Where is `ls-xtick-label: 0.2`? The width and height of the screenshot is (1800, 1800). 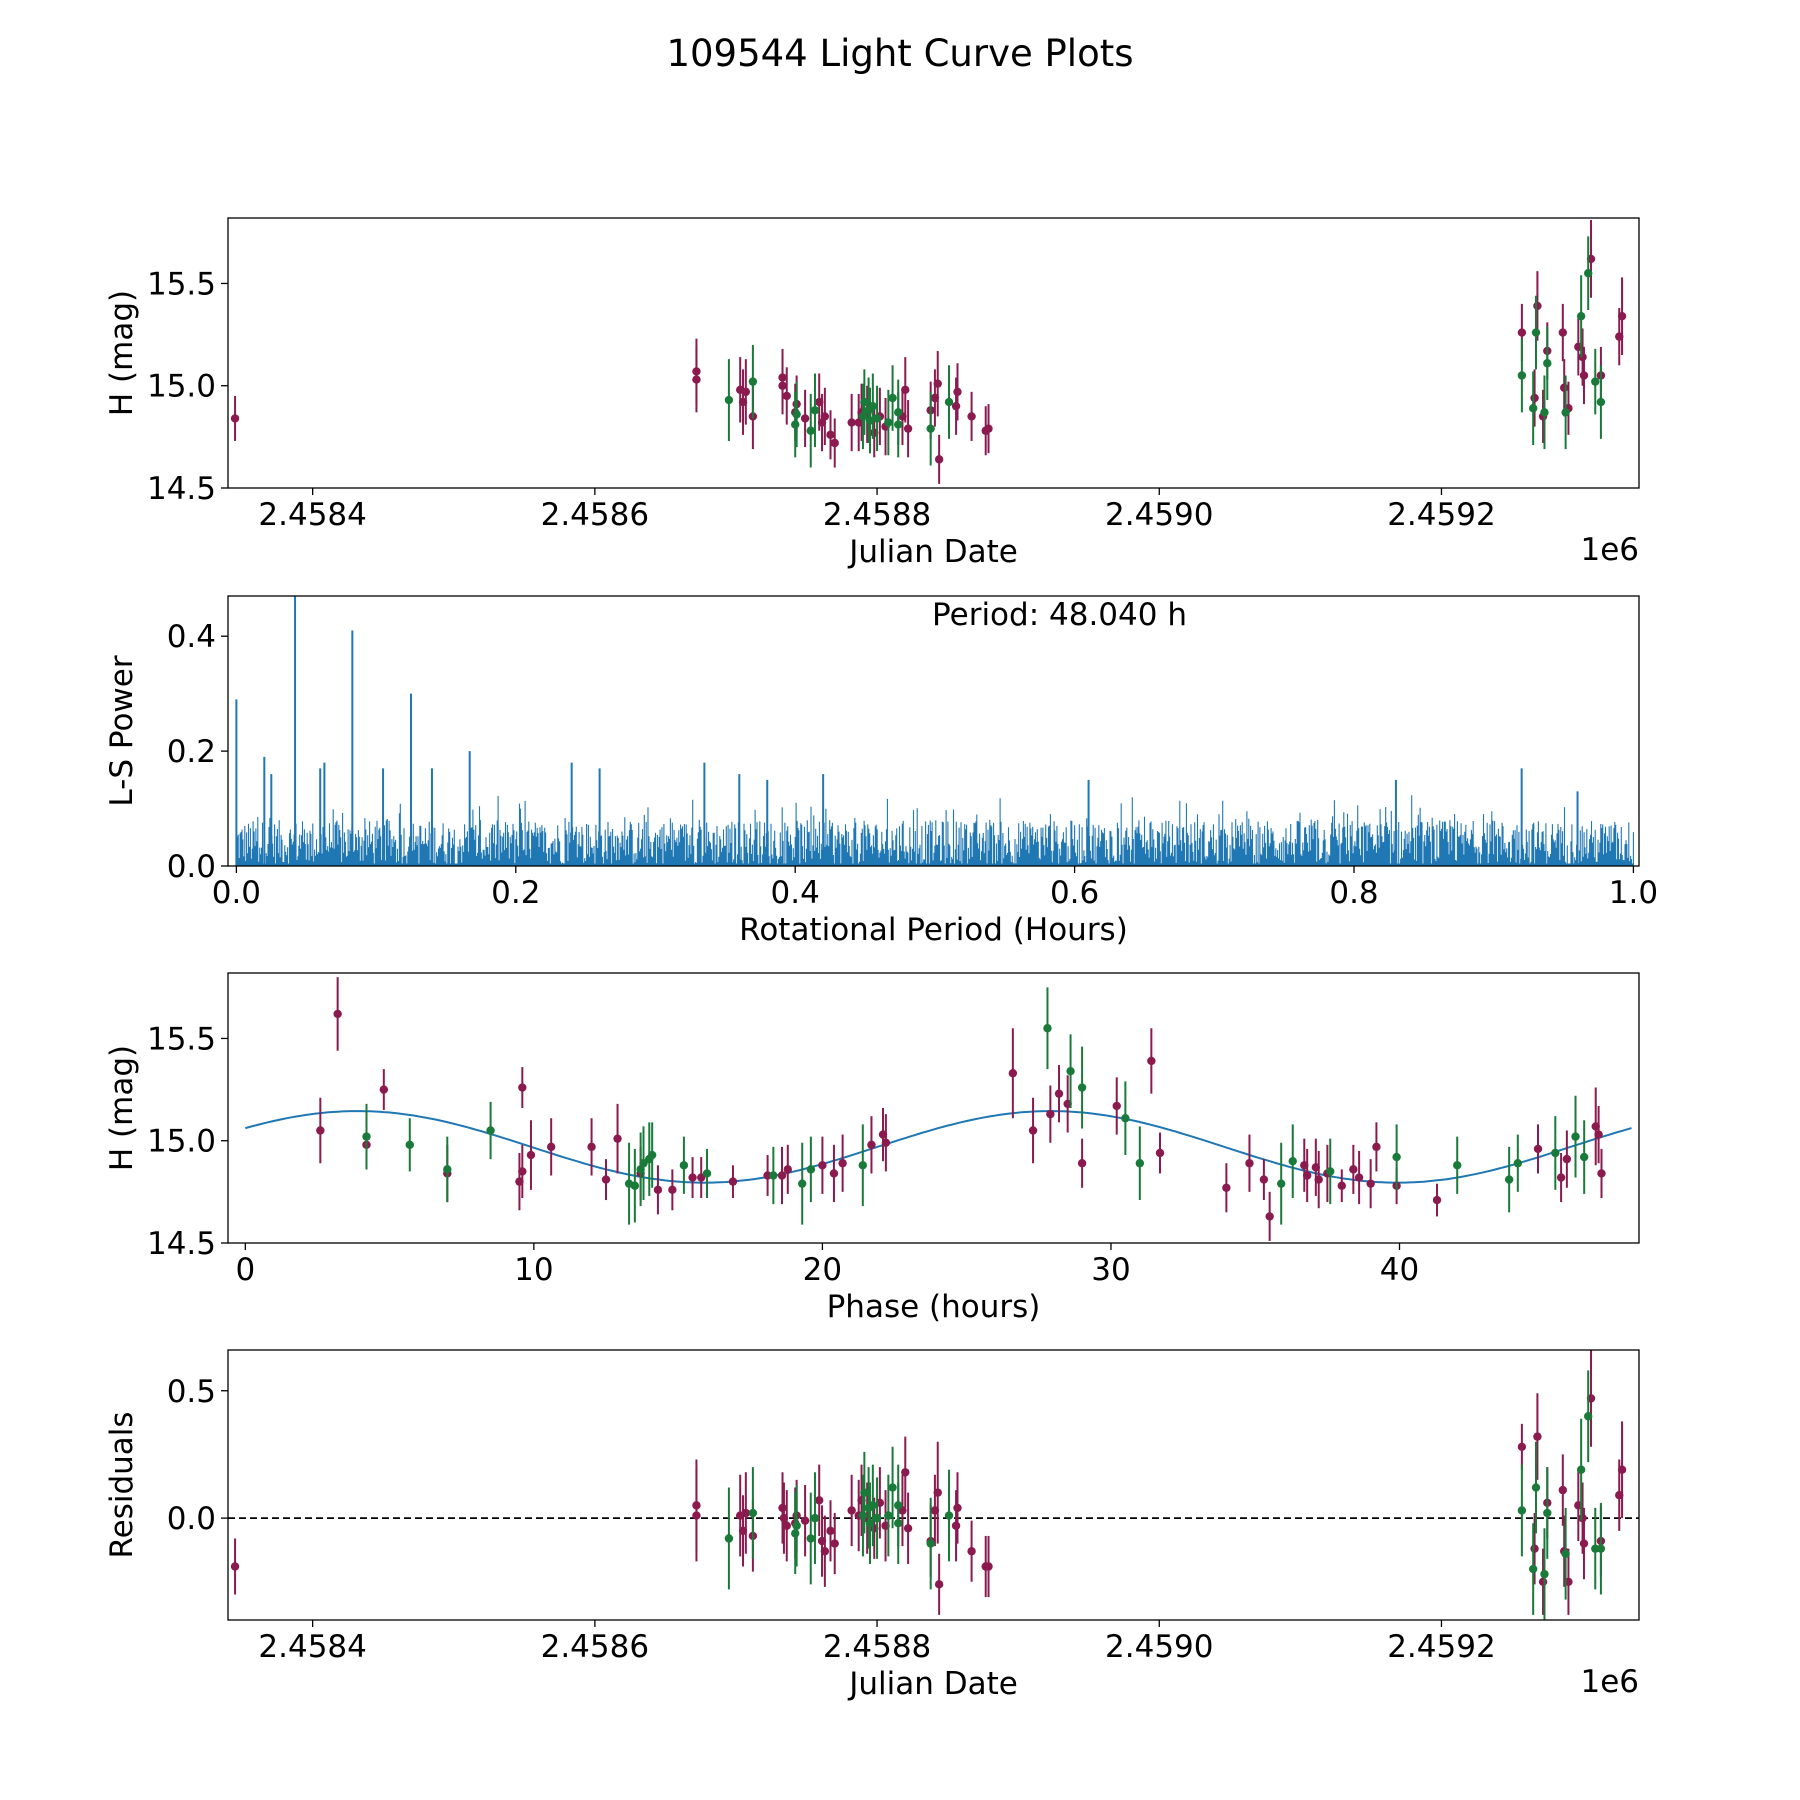 ls-xtick-label: 0.2 is located at coordinates (515, 893).